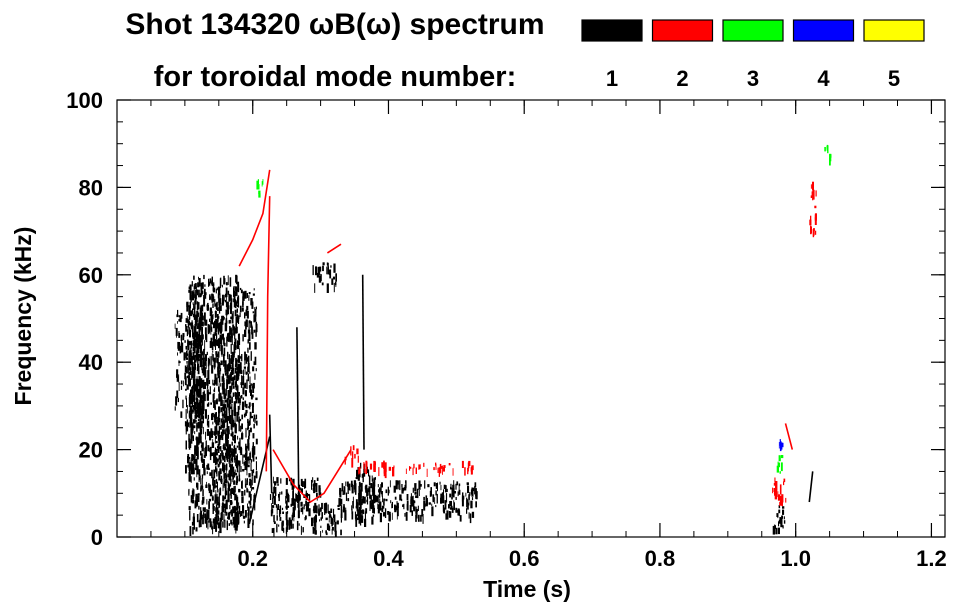 This screenshot has height=615, width=963. What do you see at coordinates (682, 78) in the screenshot?
I see `legend-label-mode-2: 2` at bounding box center [682, 78].